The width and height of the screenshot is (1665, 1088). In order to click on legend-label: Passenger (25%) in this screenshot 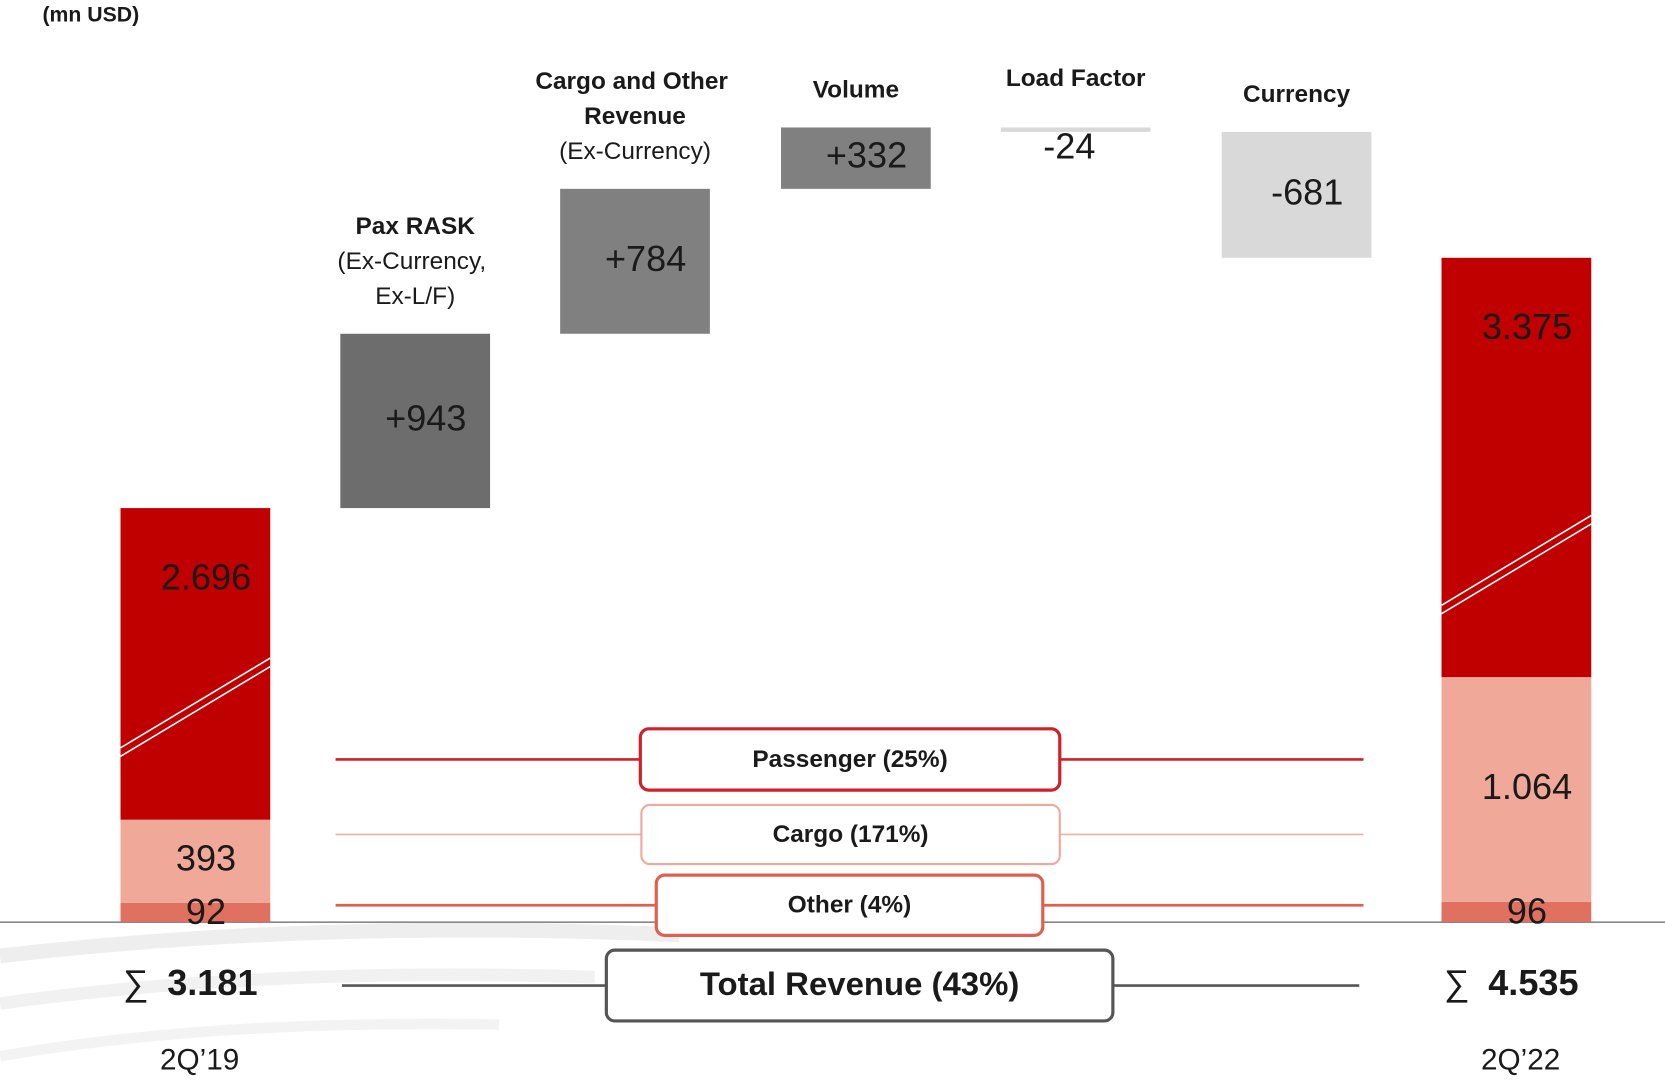, I will do `click(849, 759)`.